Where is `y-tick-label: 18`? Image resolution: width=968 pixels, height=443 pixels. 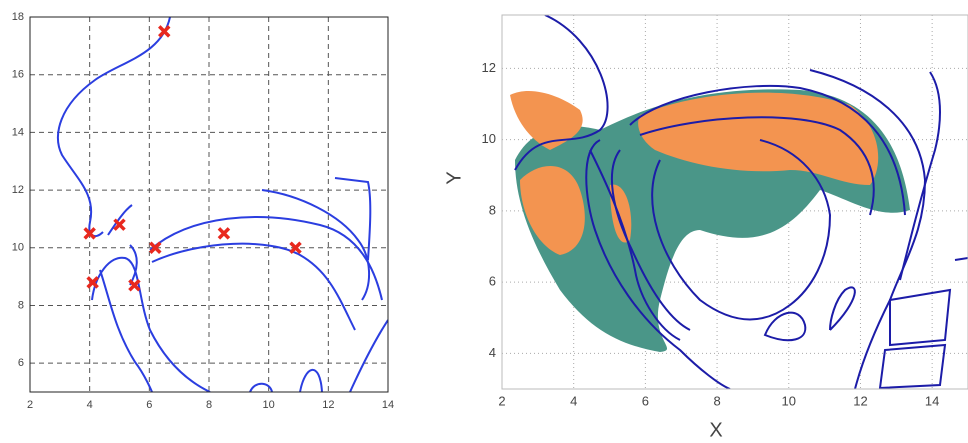
y-tick-label: 18 is located at coordinates (18, 17).